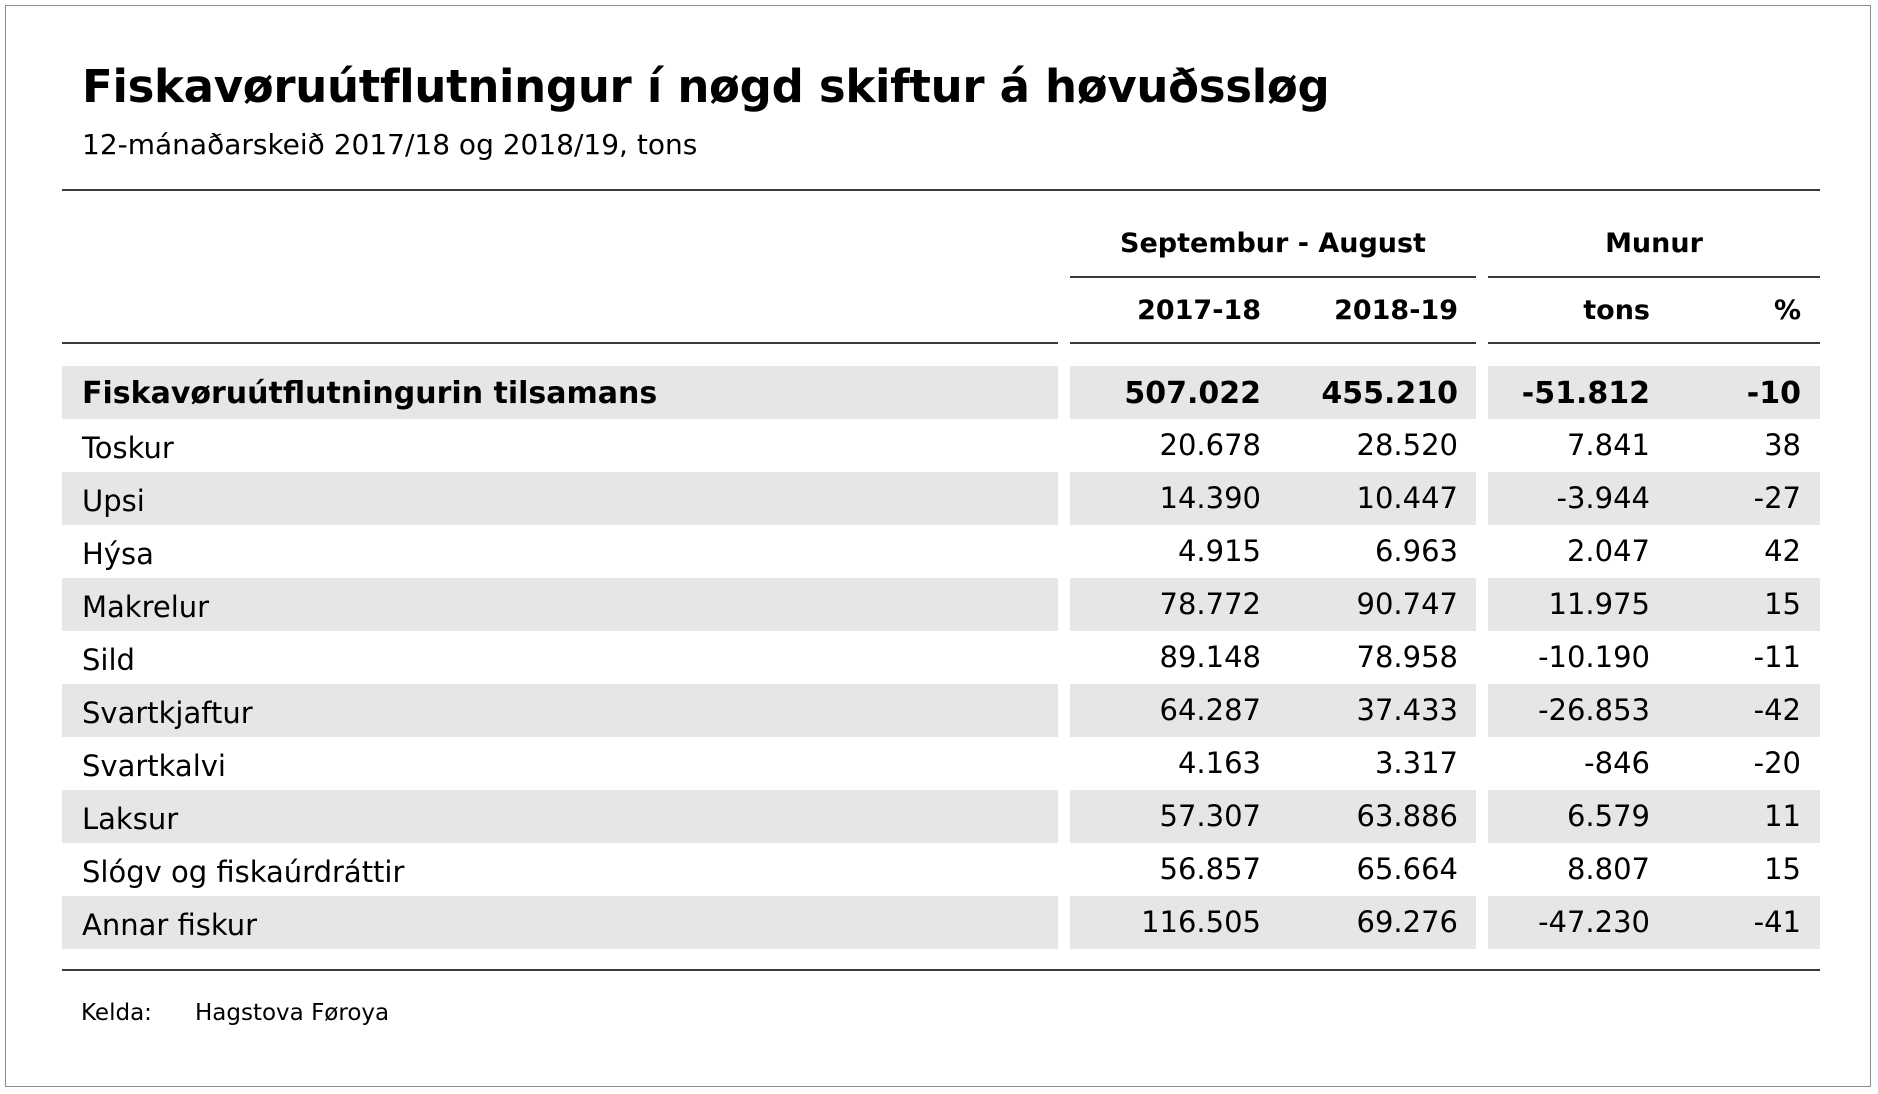 This screenshot has width=1878, height=1094. Describe the element at coordinates (1273, 277) in the screenshot. I see `period-group-rule` at that location.